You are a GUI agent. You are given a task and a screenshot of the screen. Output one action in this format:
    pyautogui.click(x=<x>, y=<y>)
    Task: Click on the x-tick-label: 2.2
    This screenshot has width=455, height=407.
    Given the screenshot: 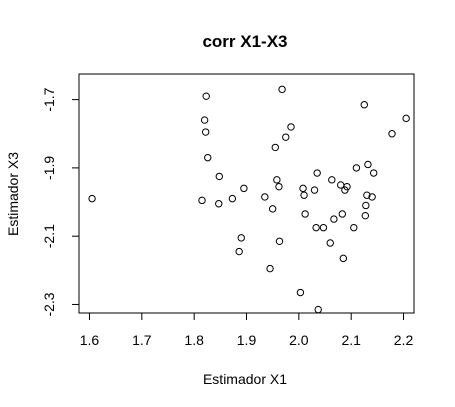 What is the action you would take?
    pyautogui.click(x=404, y=340)
    